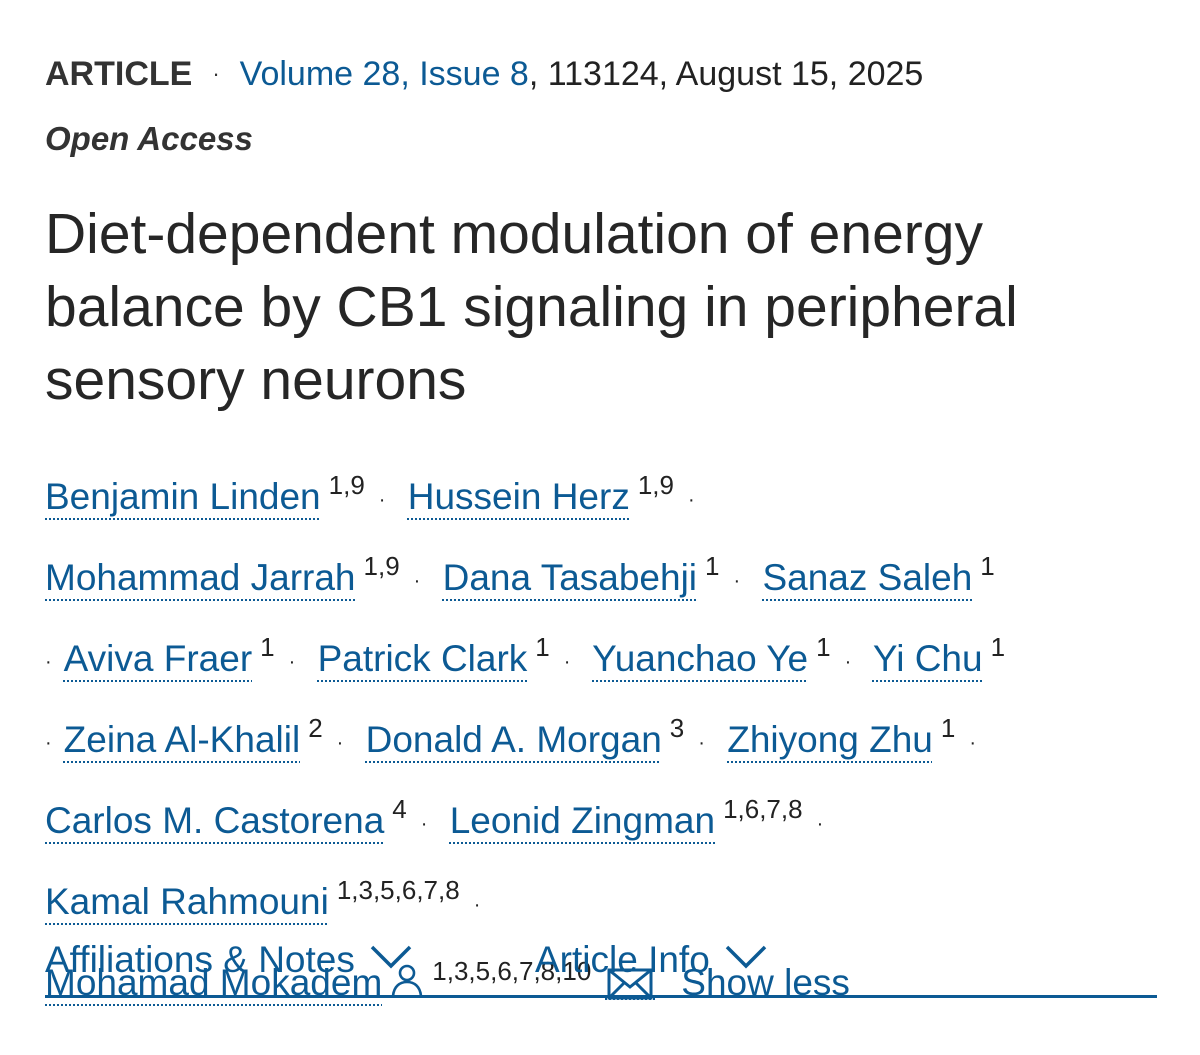  I want to click on author-item: Sanaz Saleh 1, so click(878, 574).